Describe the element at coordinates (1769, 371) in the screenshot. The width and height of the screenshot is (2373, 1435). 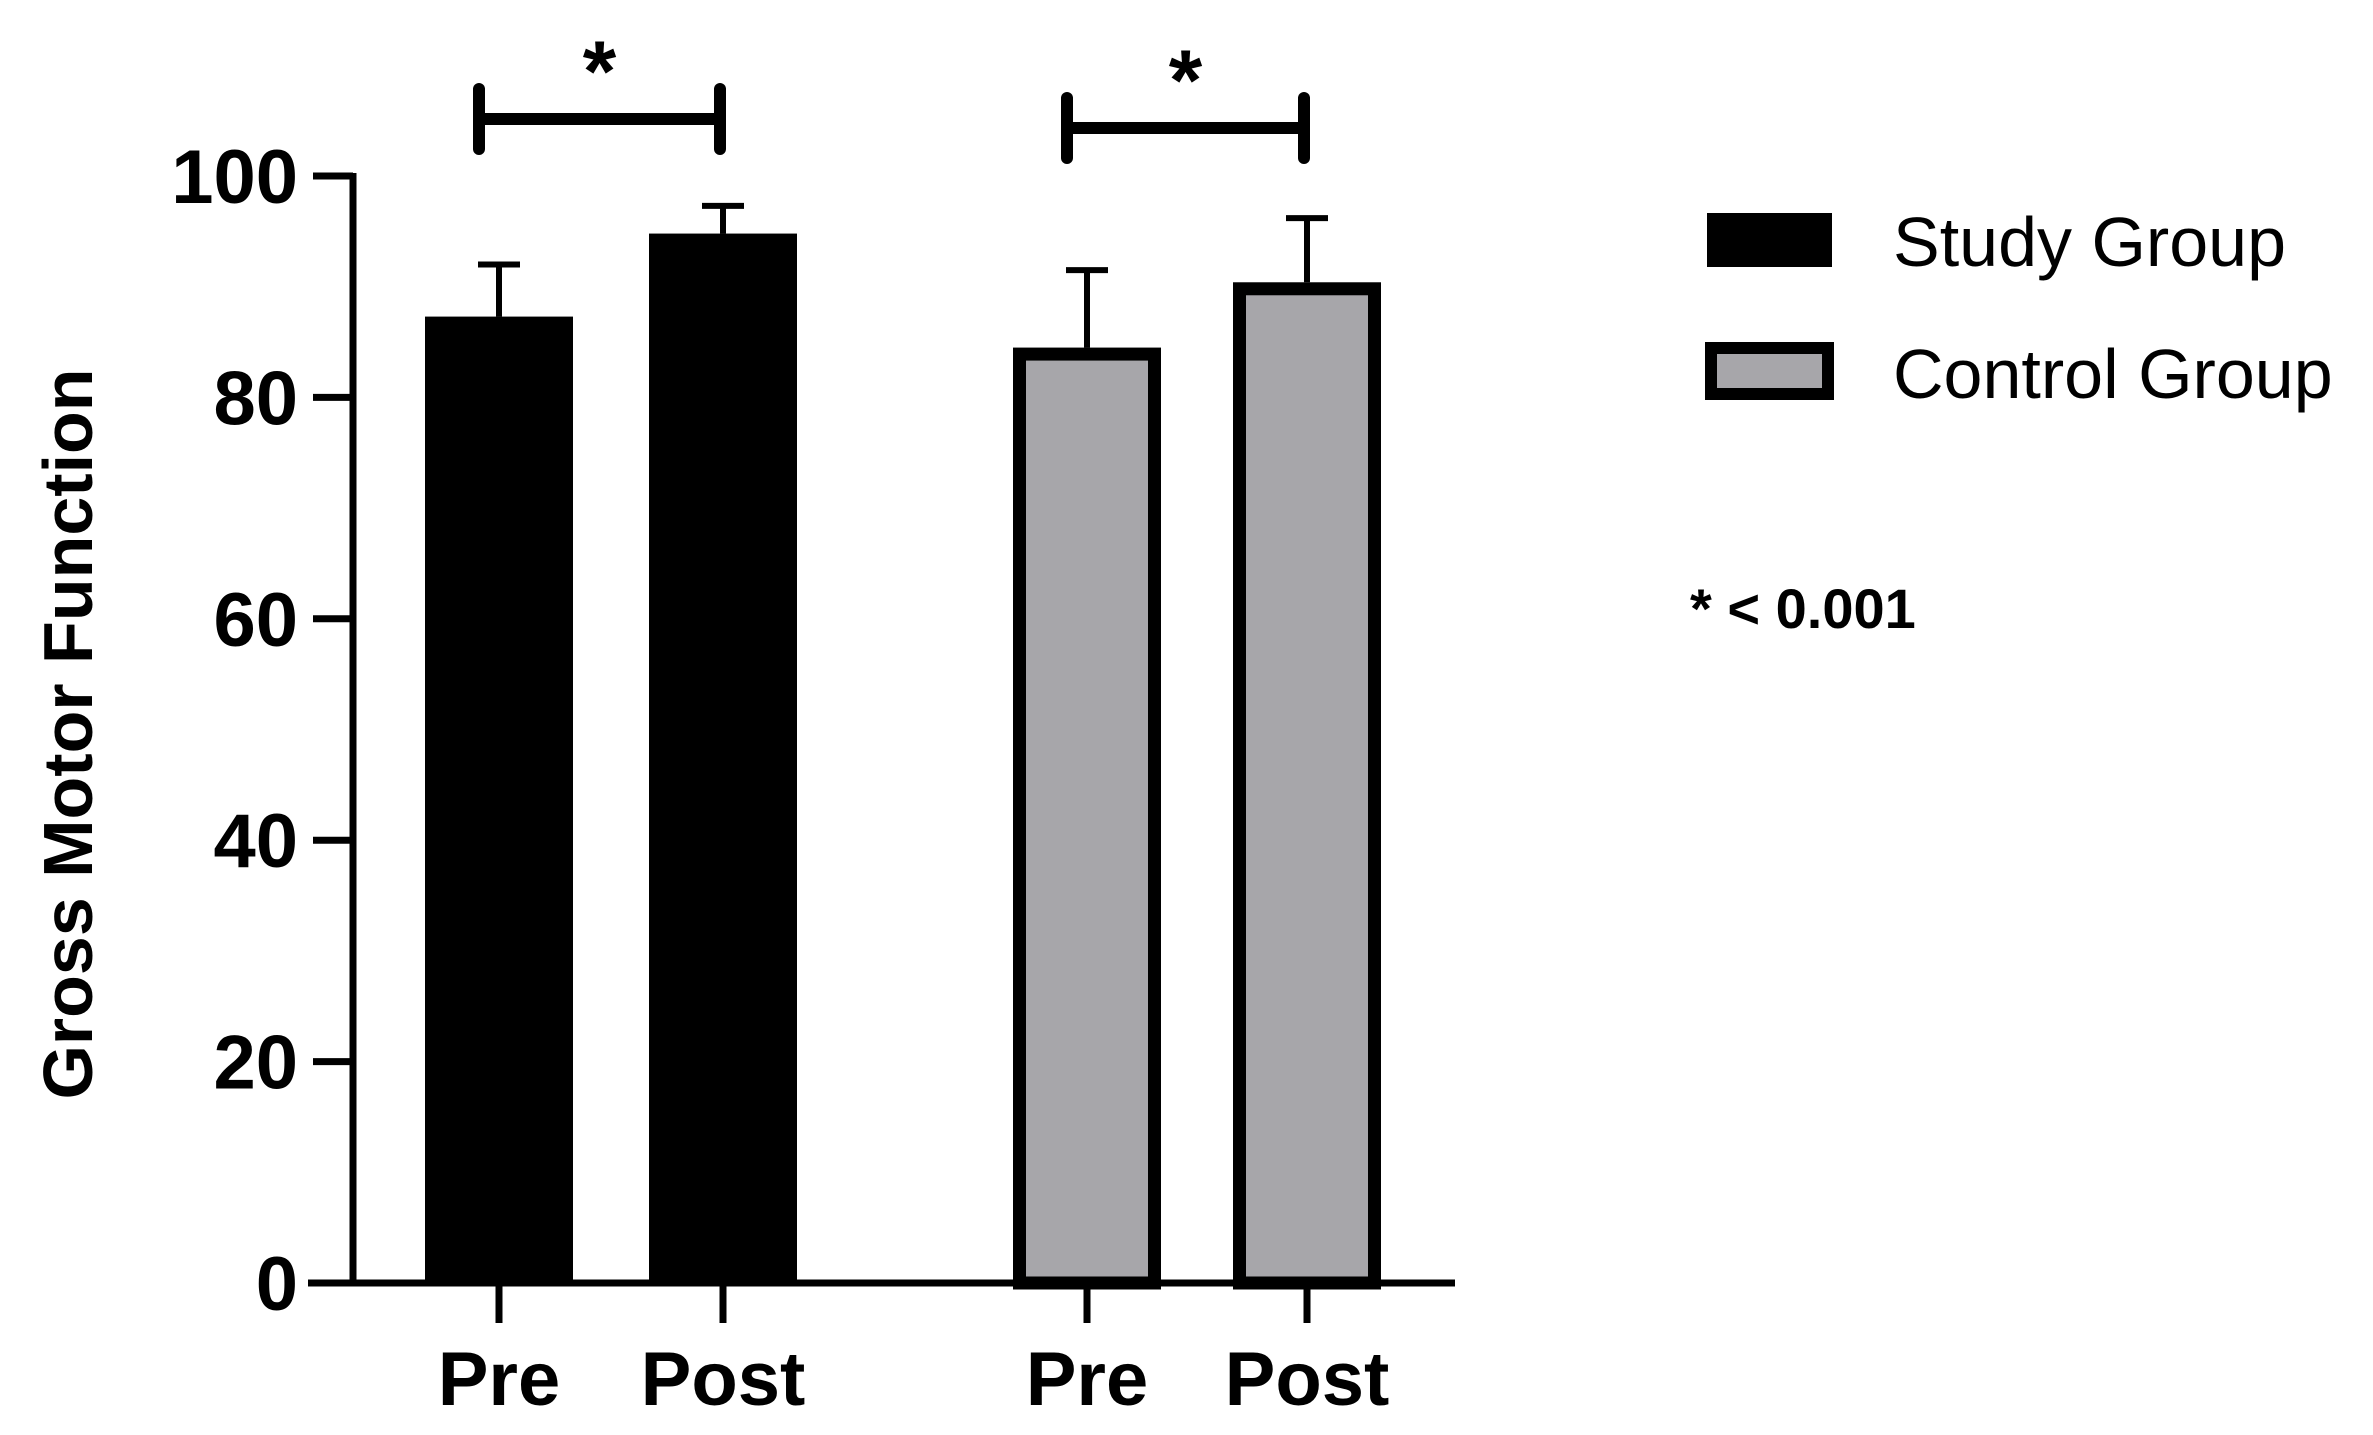
I see `legend-swatch-control` at that location.